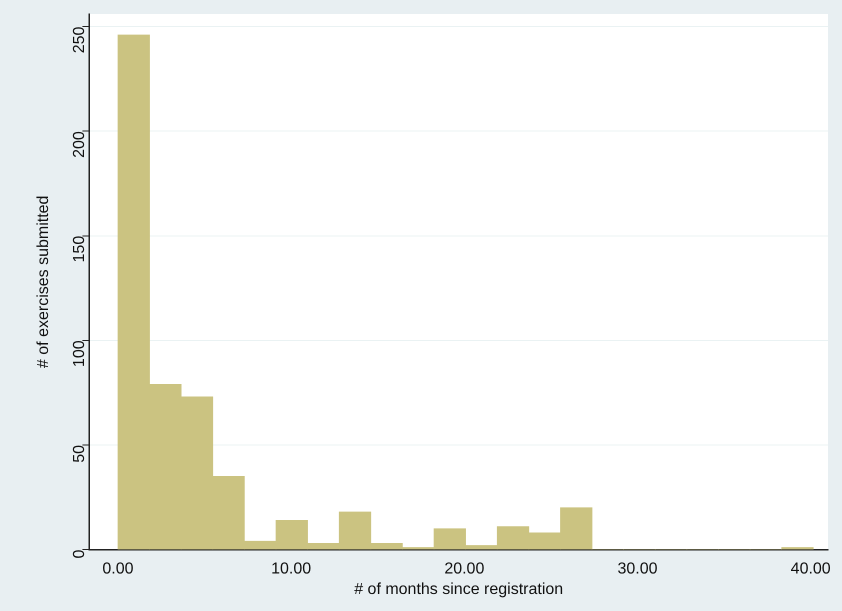  I want to click on x-tick-label: 30.00, so click(637, 569).